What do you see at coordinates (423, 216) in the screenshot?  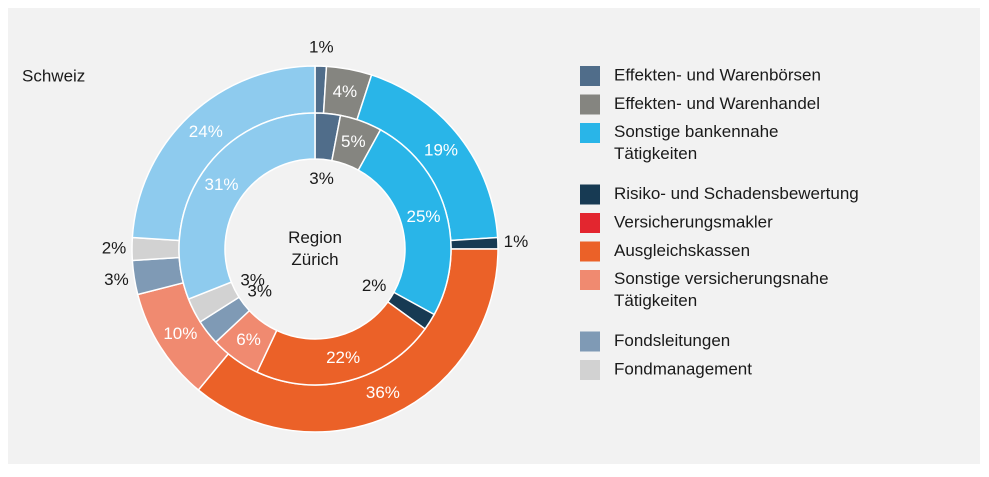 I see `value-label: 25%` at bounding box center [423, 216].